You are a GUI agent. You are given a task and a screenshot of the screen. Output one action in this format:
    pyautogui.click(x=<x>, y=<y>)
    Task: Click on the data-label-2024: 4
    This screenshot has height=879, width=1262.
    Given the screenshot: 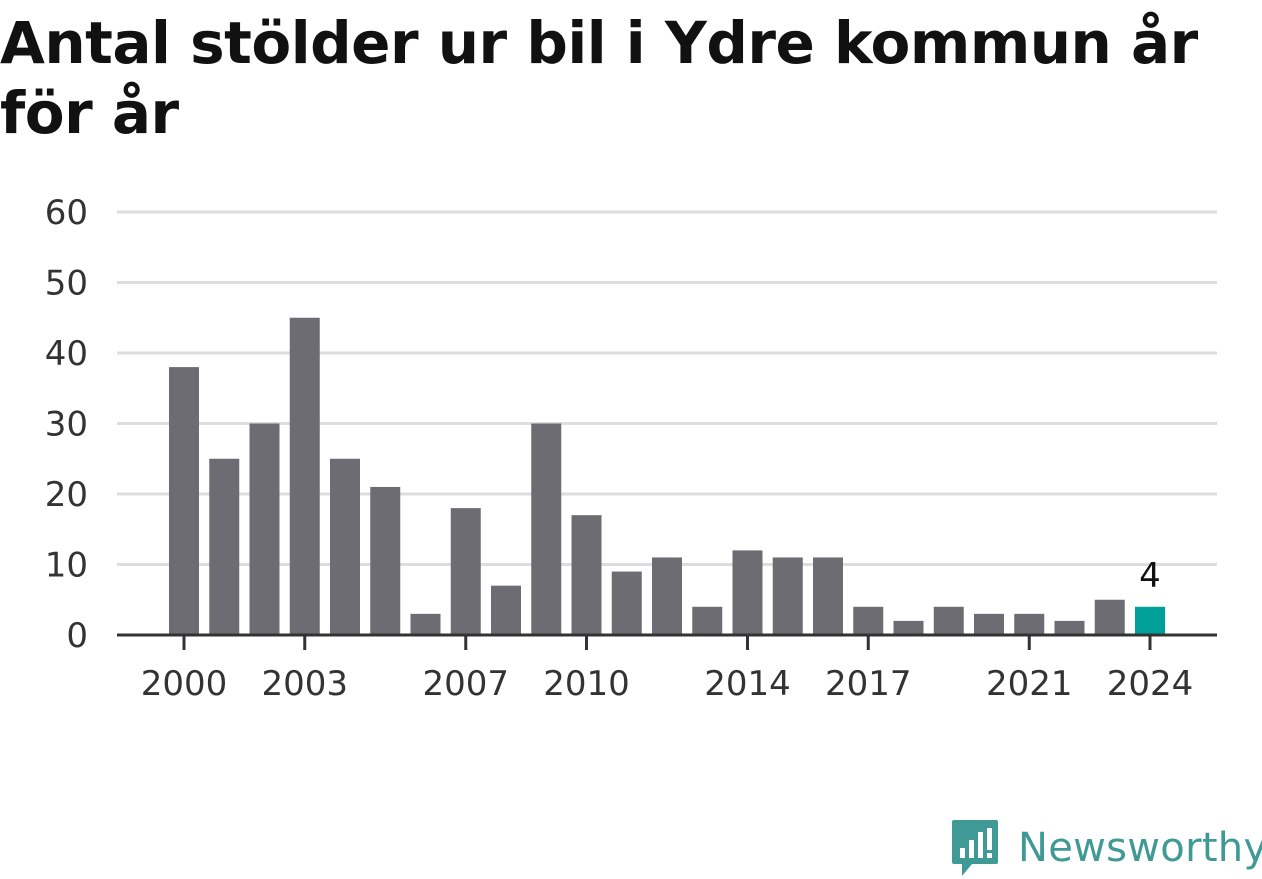 What is the action you would take?
    pyautogui.click(x=1150, y=576)
    